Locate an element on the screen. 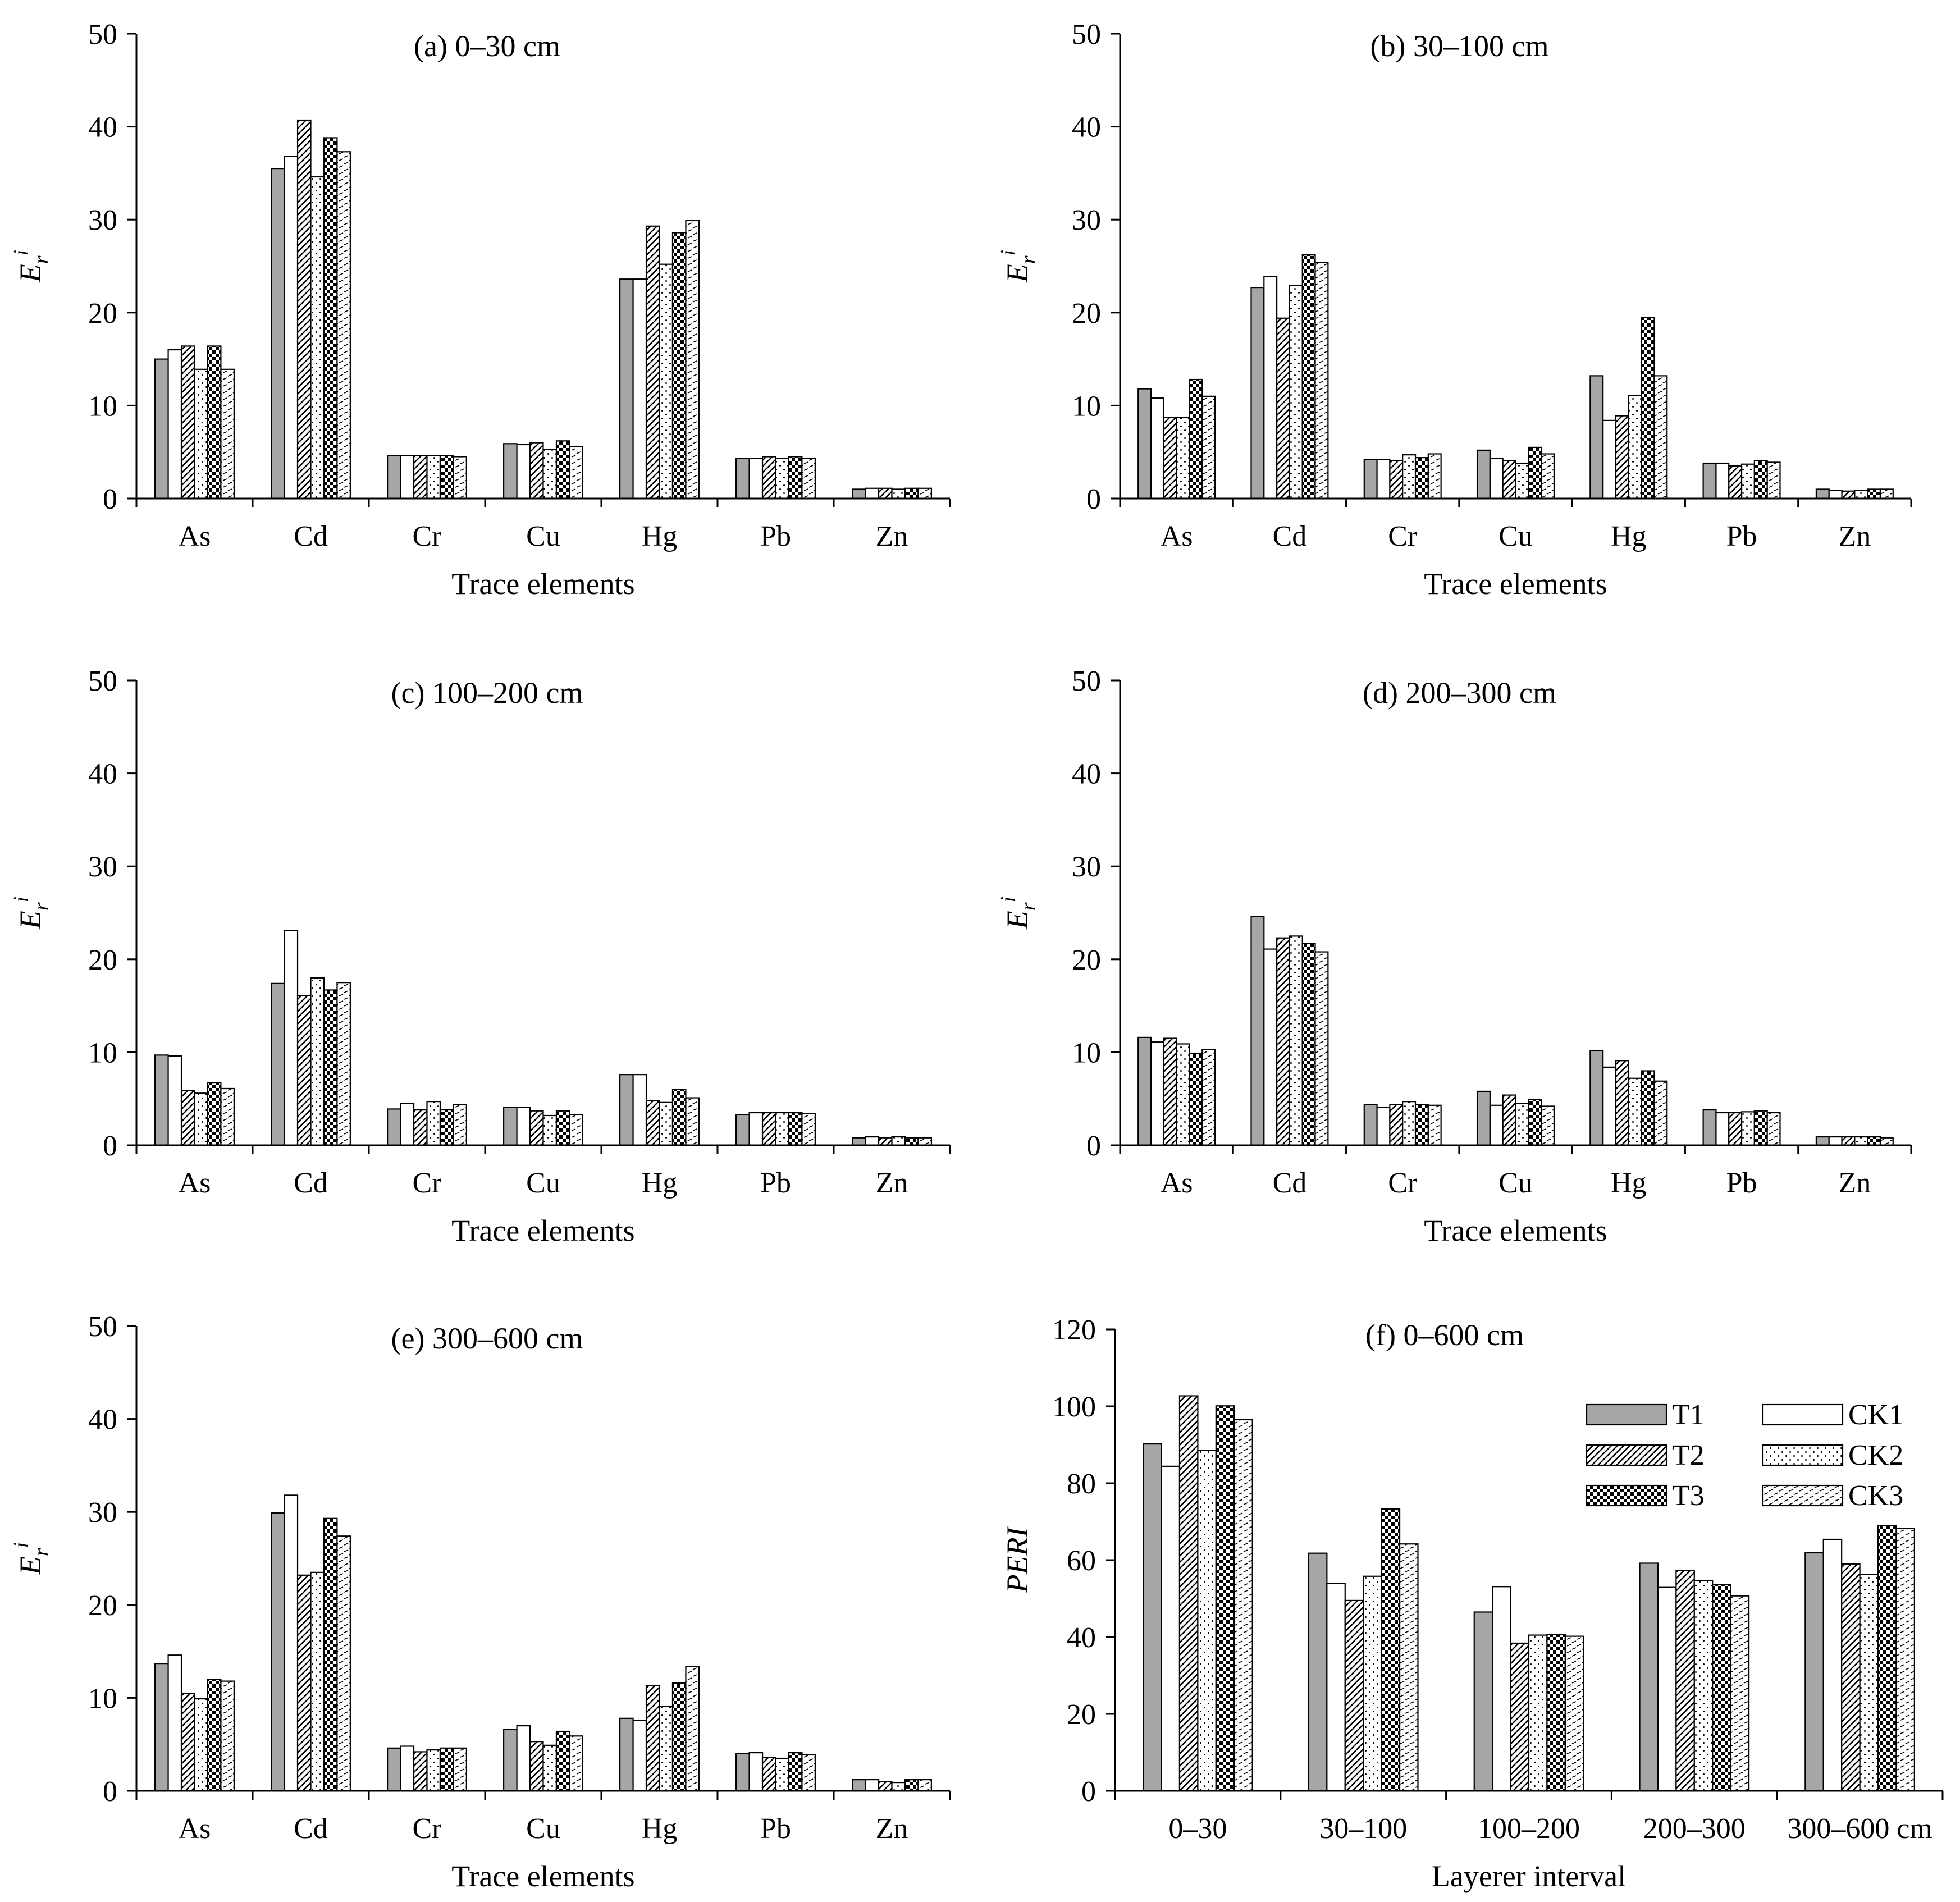  x-tick-label-c: Cr is located at coordinates (427, 1183).